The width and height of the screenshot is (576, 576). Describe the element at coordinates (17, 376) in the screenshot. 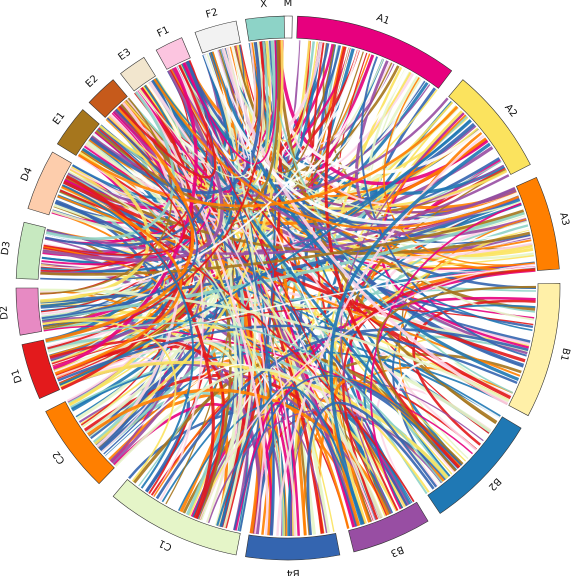

I see `segment-label-d1: D1` at that location.